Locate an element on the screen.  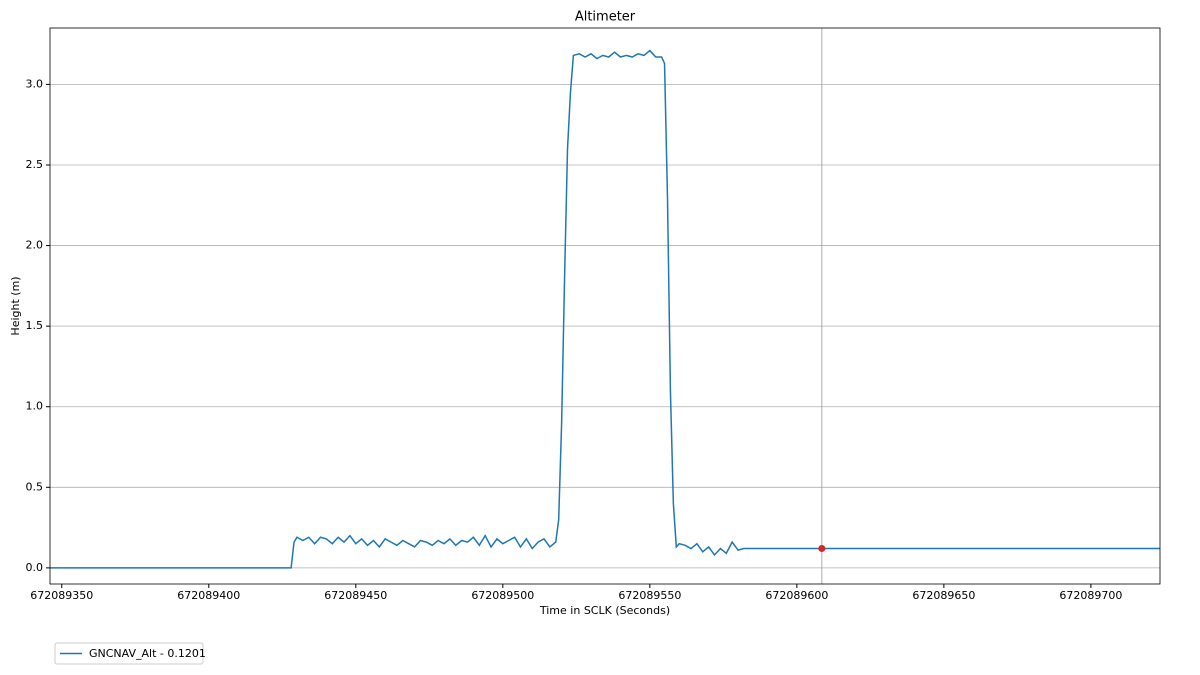
x-tick-label: 672089600 is located at coordinates (796, 595).